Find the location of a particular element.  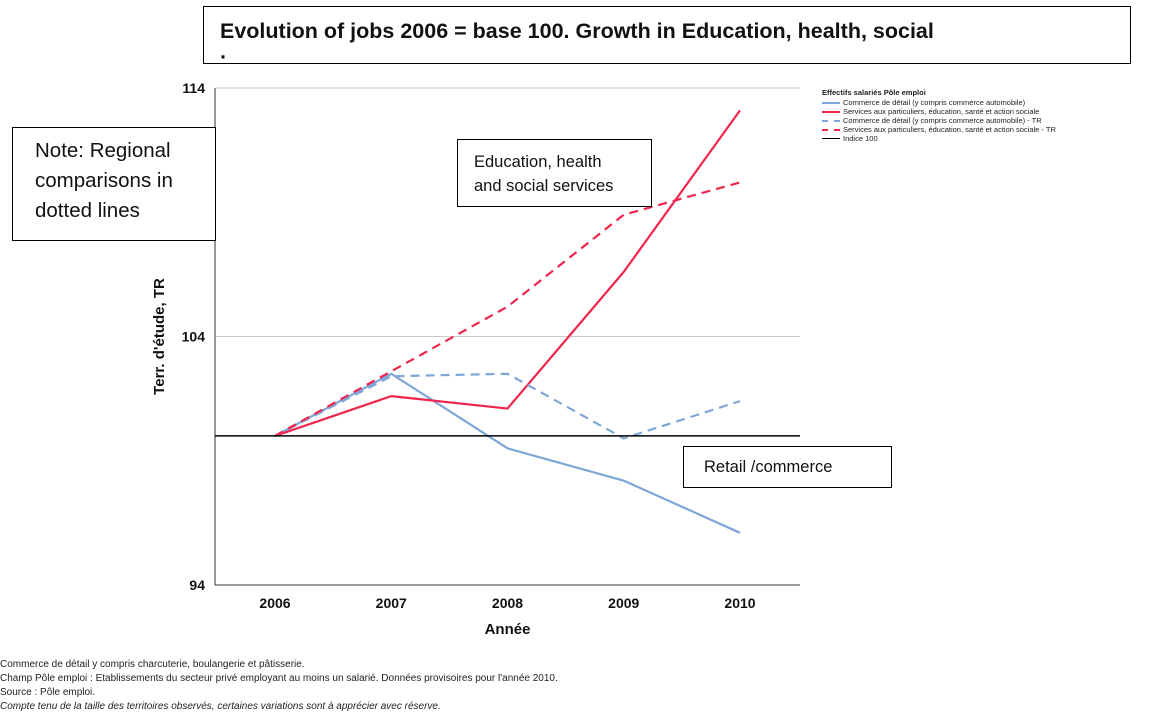

education-annotation-line: Education, health is located at coordinates (538, 162).